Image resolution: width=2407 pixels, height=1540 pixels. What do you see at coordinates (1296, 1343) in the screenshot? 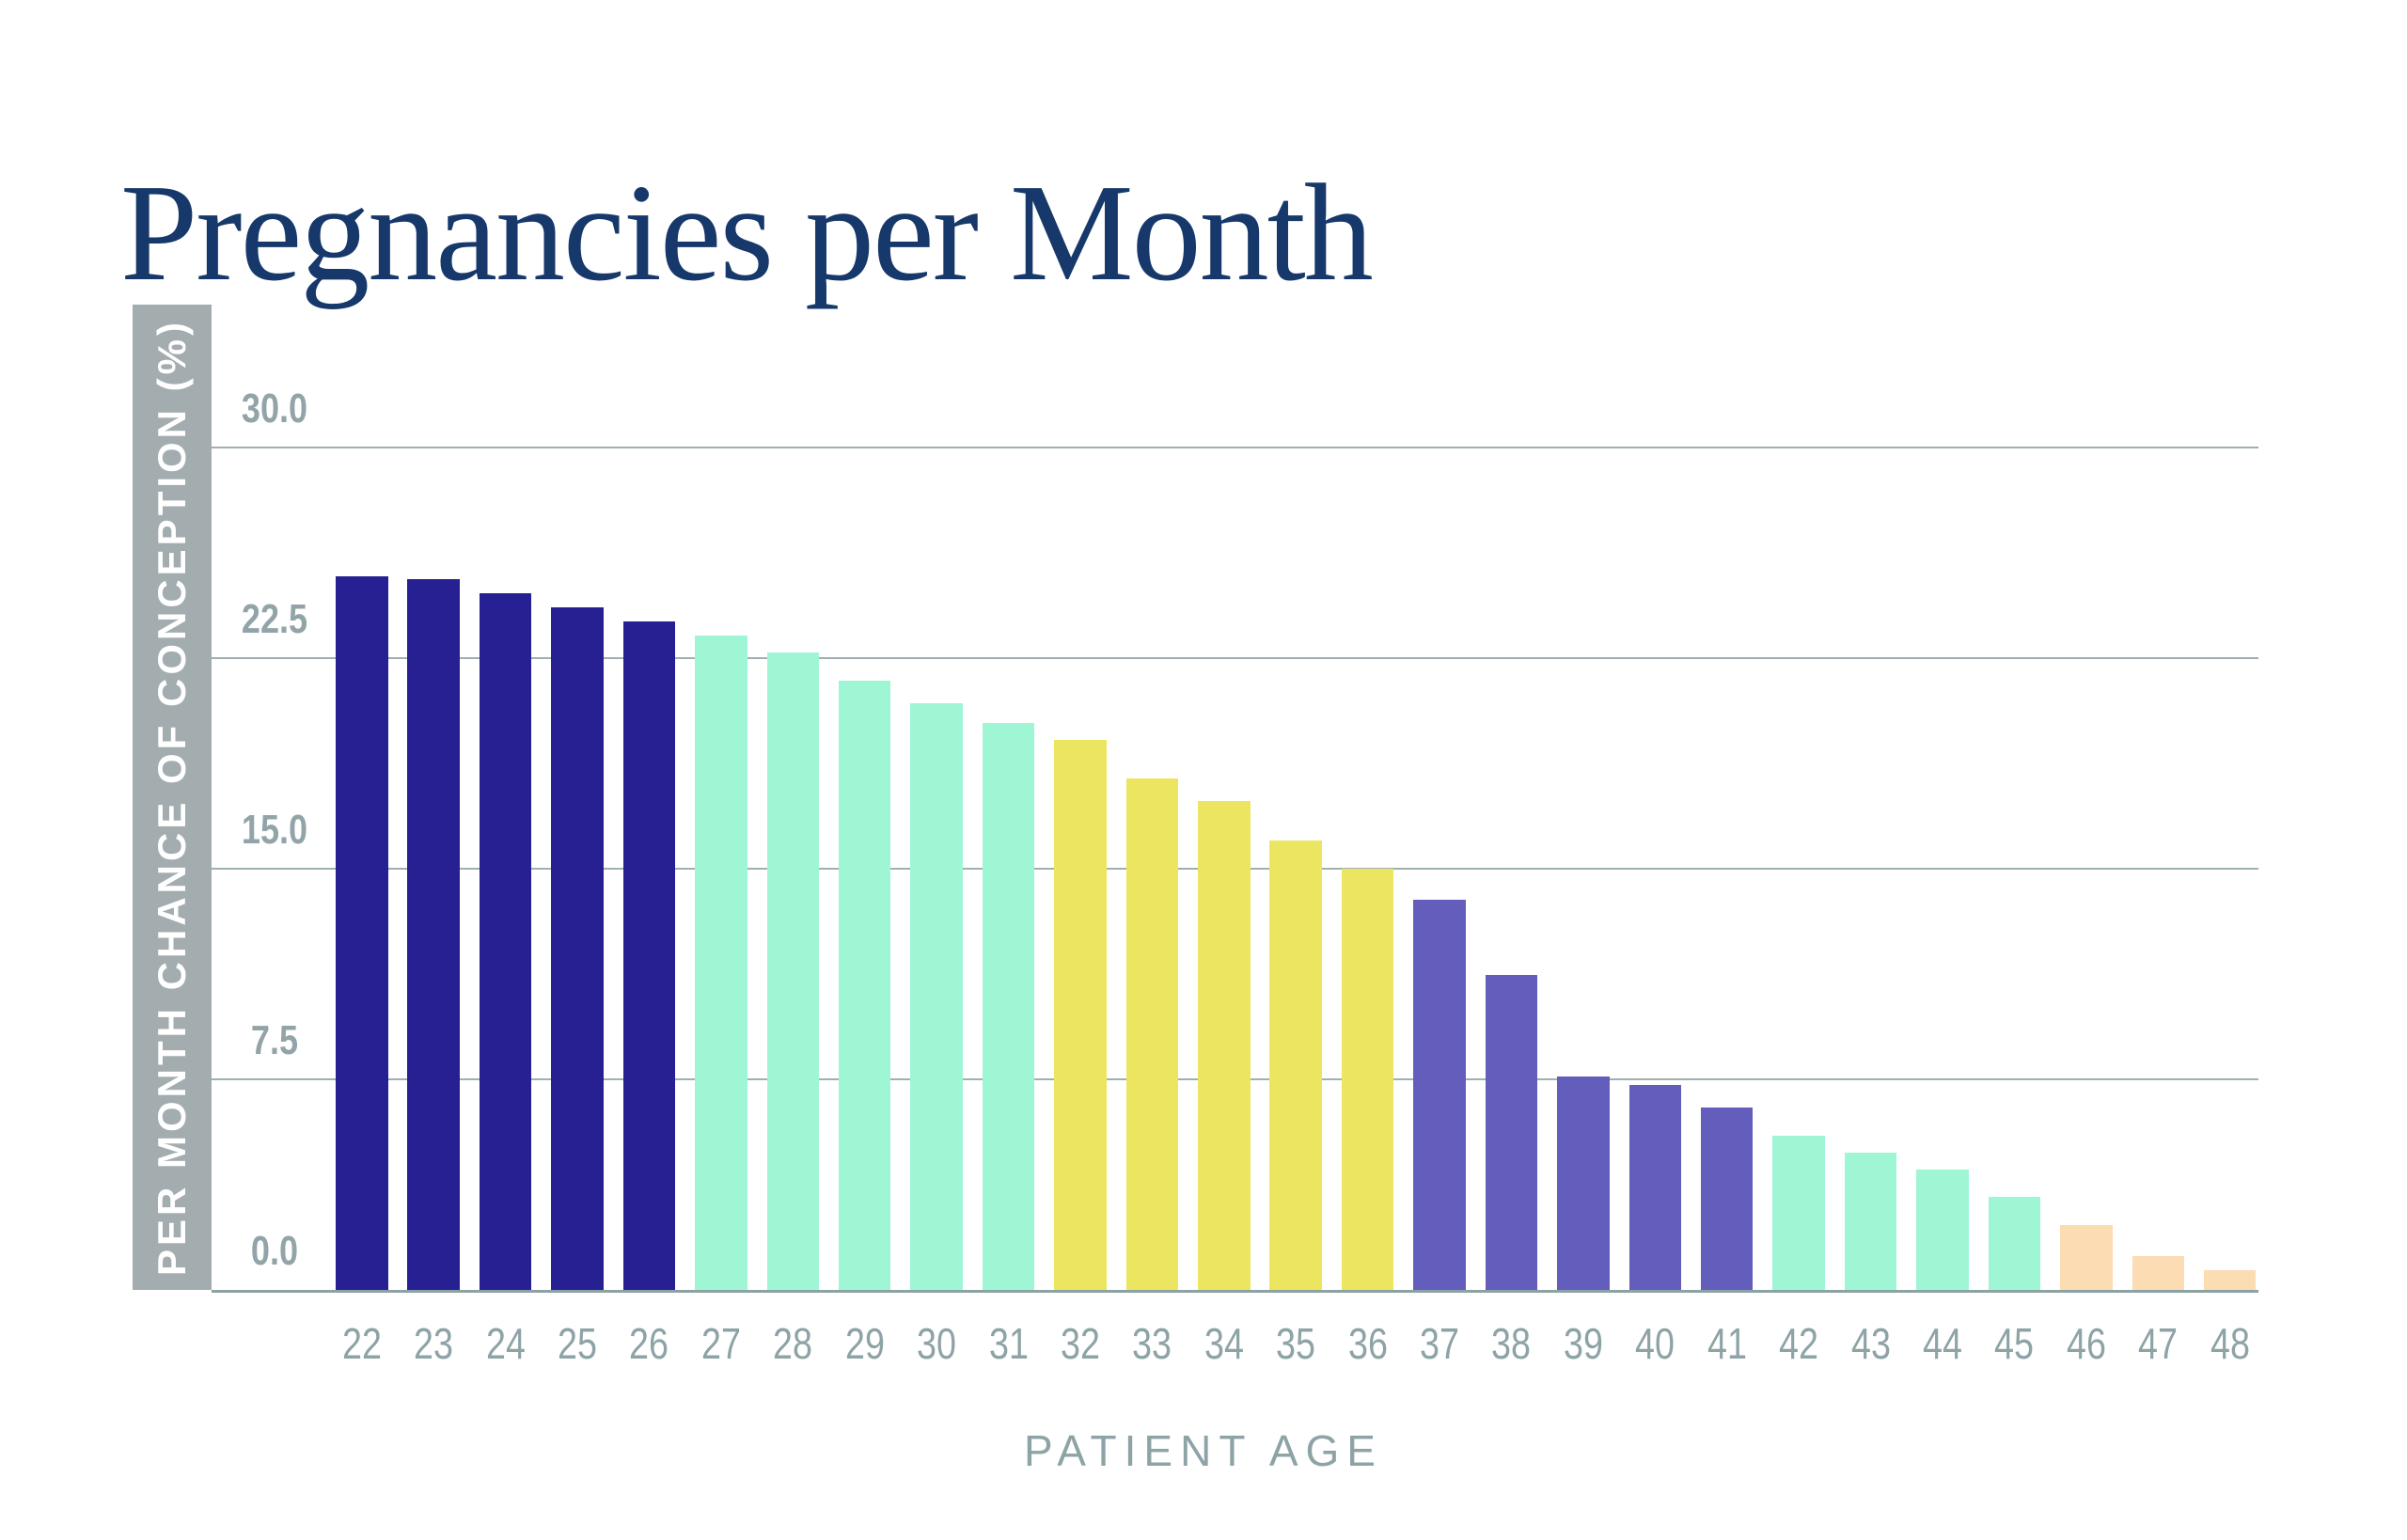
I see `x-tick-label-35: 35` at bounding box center [1296, 1343].